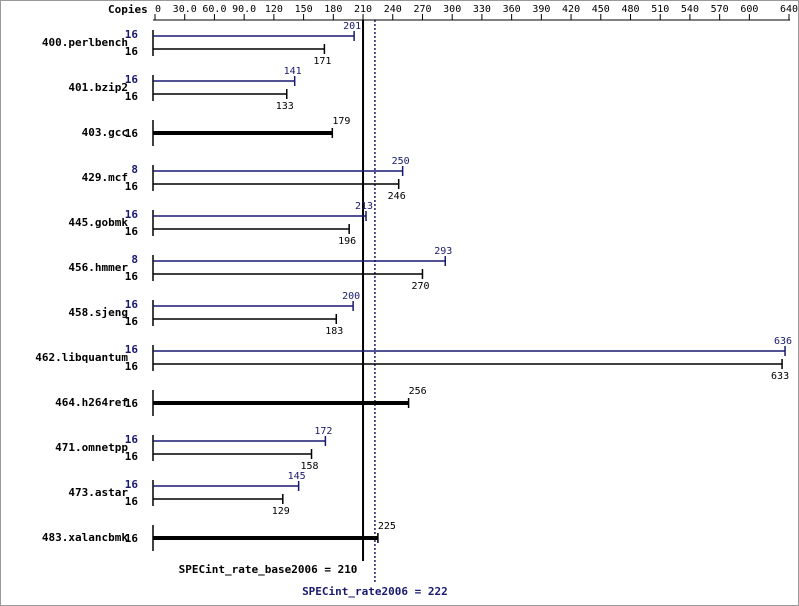 This screenshot has width=799, height=606. I want to click on value-label: 225, so click(387, 526).